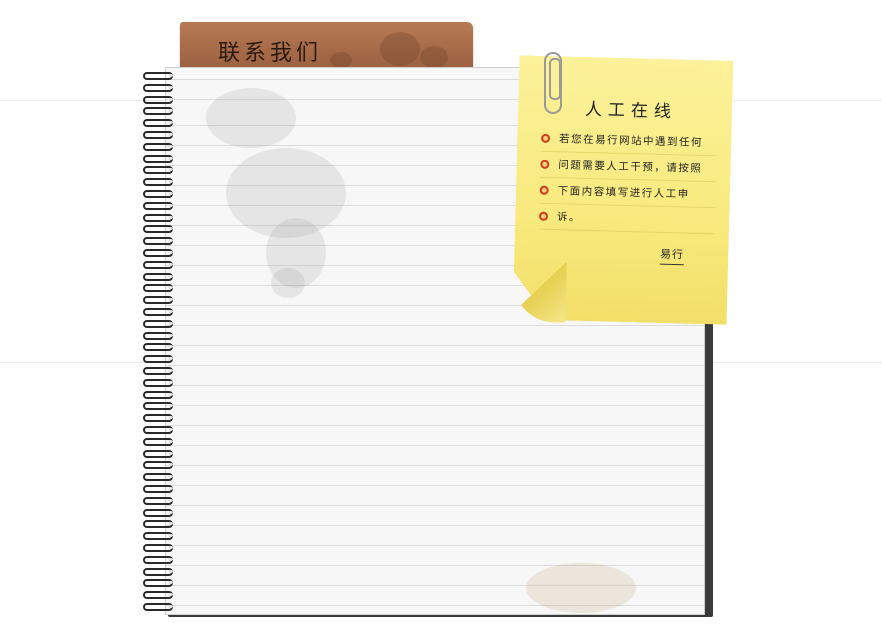  Describe the element at coordinates (569, 217) in the screenshot. I see `note-line-text: 诉。` at that location.